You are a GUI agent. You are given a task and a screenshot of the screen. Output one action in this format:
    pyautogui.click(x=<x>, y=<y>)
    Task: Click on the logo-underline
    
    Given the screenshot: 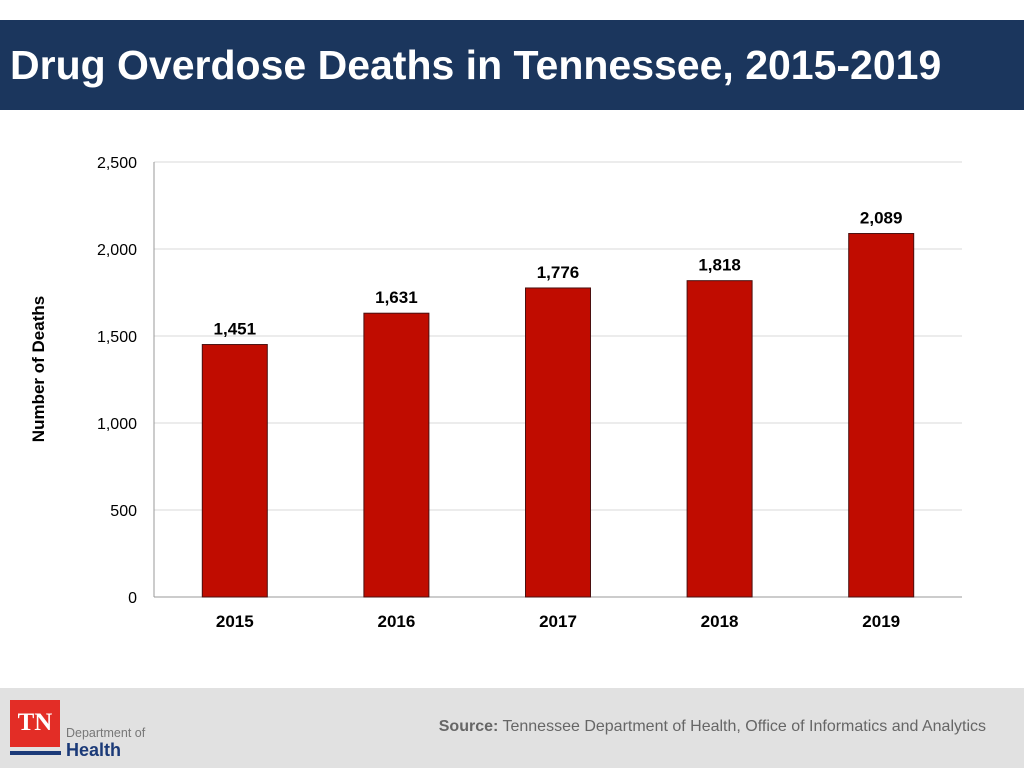 What is the action you would take?
    pyautogui.click(x=35, y=753)
    